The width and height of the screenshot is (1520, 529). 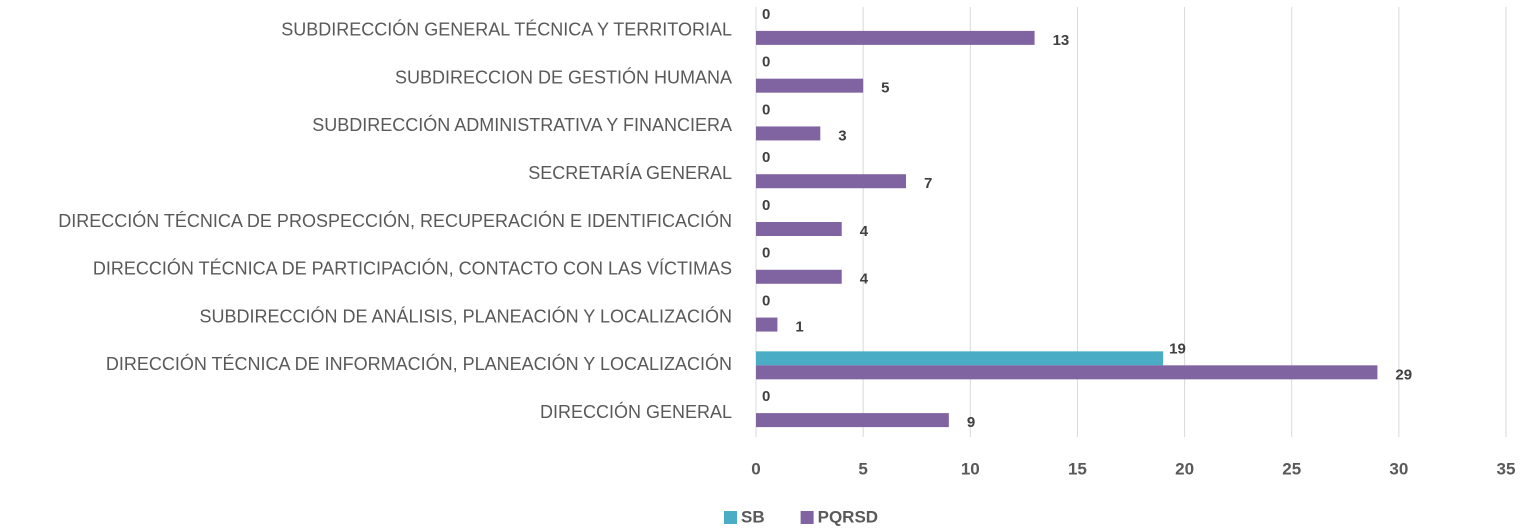 What do you see at coordinates (885, 88) in the screenshot?
I see `data-label: 5` at bounding box center [885, 88].